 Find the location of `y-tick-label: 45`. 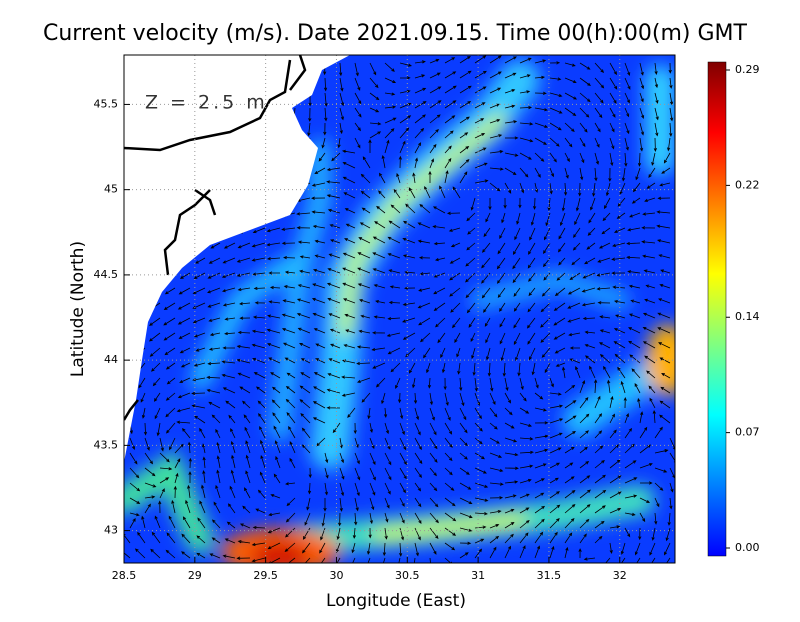

y-tick-label: 45 is located at coordinates (111, 189).